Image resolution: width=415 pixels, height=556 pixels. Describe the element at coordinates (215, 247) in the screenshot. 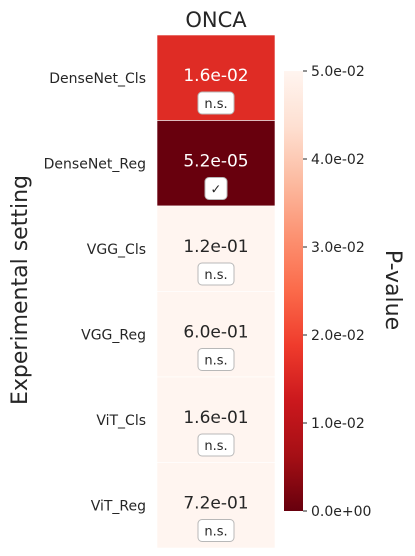

I see `cell-value-label: 1.2e-01` at that location.